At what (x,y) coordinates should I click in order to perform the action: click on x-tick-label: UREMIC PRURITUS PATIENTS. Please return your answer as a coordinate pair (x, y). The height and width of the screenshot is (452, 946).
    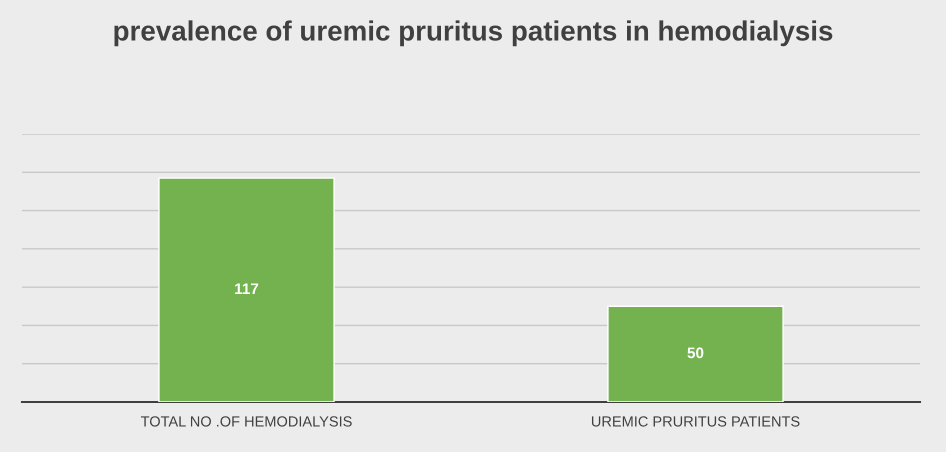
    Looking at the image, I should click on (696, 421).